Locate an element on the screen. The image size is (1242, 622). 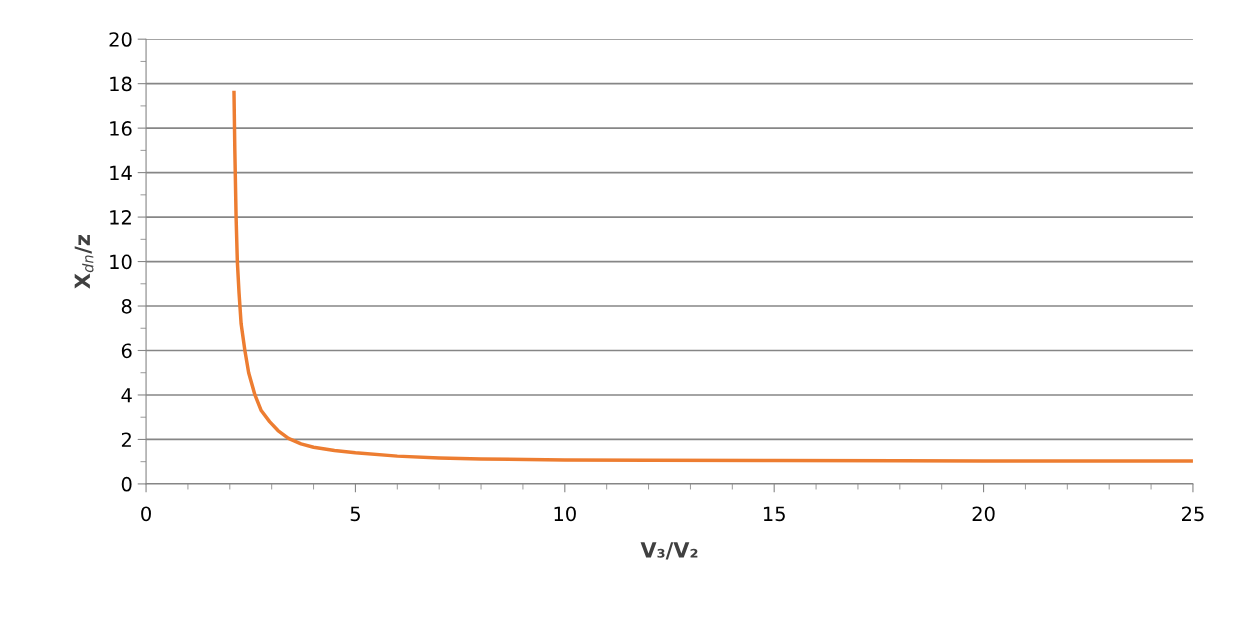
y-tick-label: 6 is located at coordinates (126, 351).